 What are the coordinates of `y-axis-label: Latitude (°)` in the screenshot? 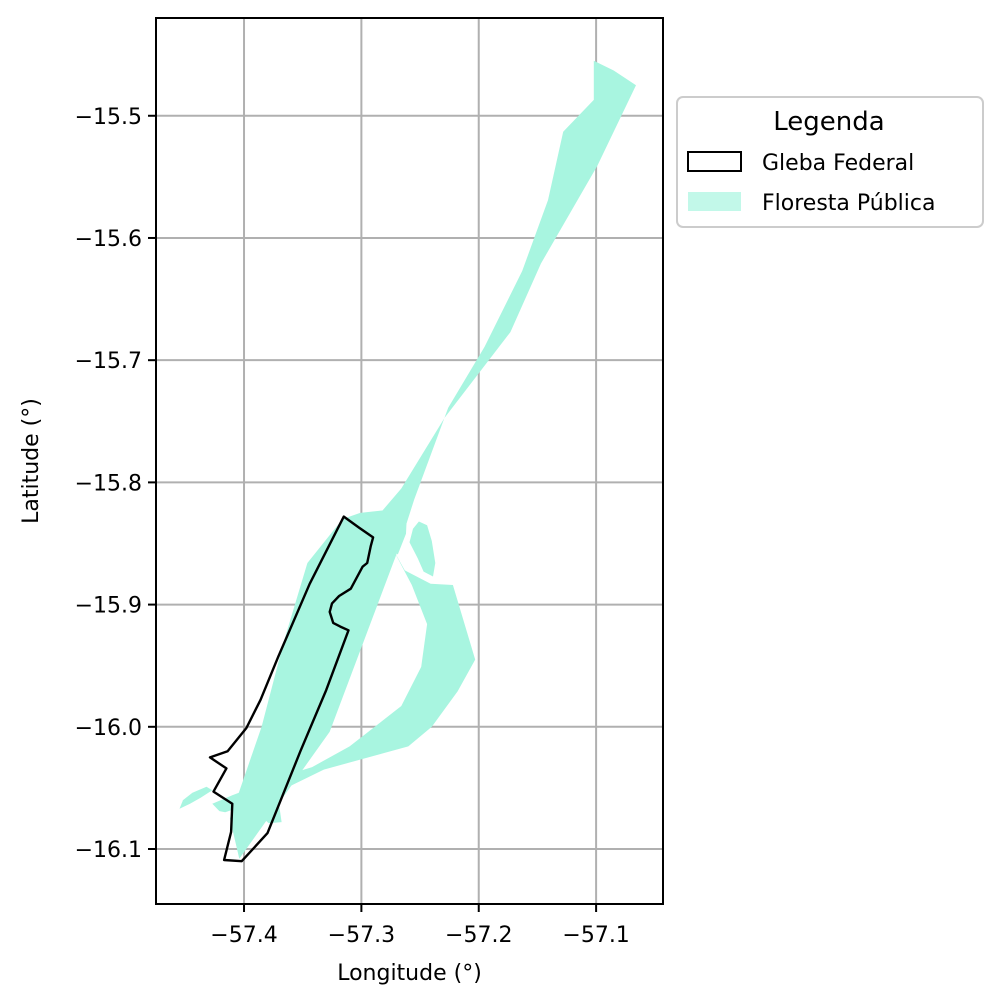 It's located at (31, 461).